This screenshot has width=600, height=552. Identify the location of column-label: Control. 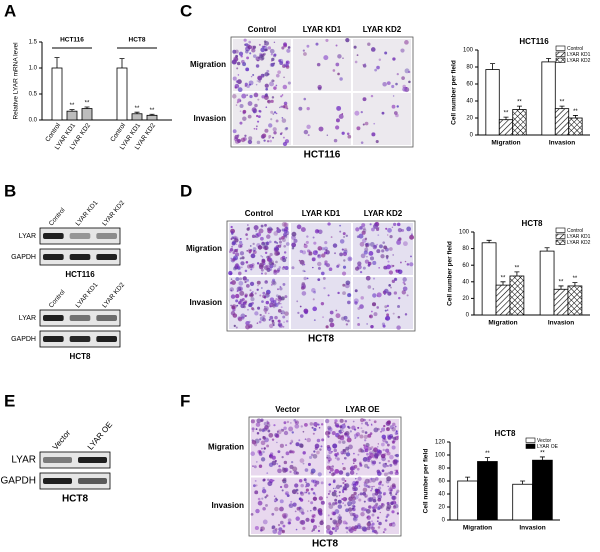
(262, 29).